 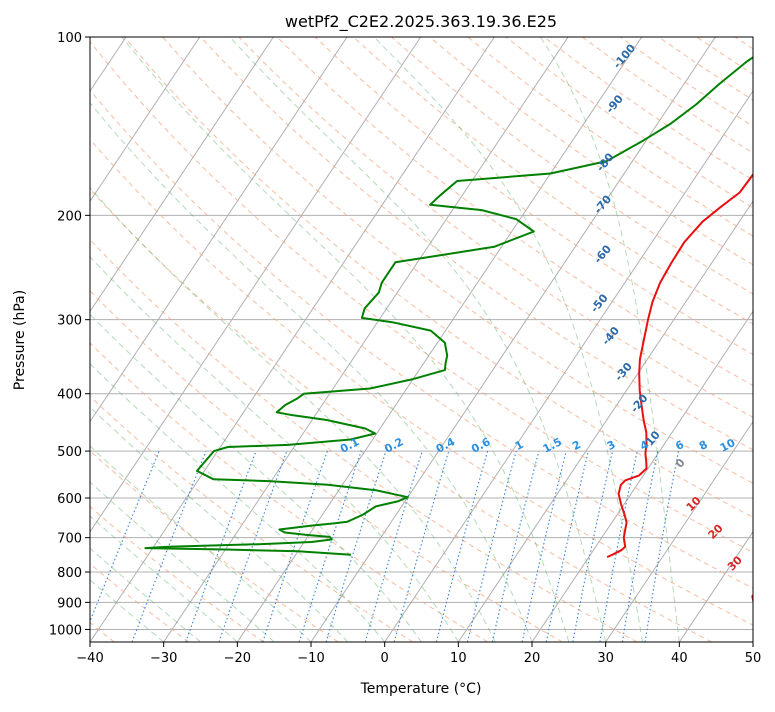 I want to click on y-tick-label: 800, so click(x=69, y=573).